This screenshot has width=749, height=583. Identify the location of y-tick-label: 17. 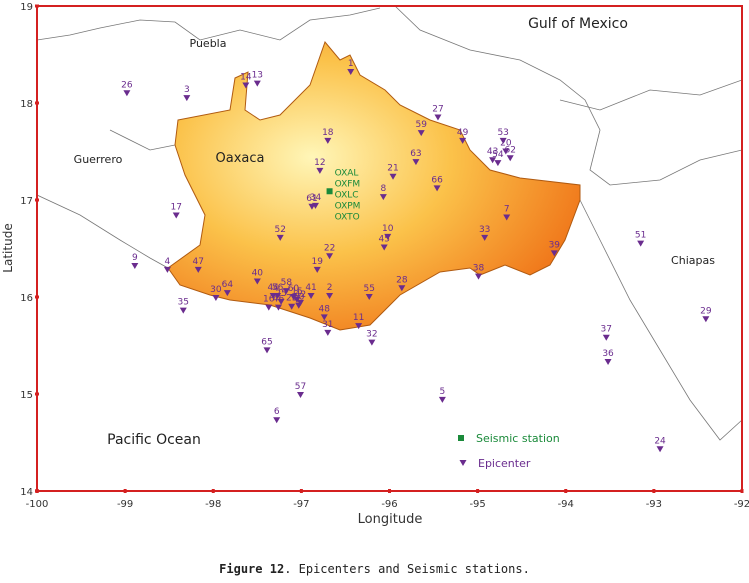
(26, 201).